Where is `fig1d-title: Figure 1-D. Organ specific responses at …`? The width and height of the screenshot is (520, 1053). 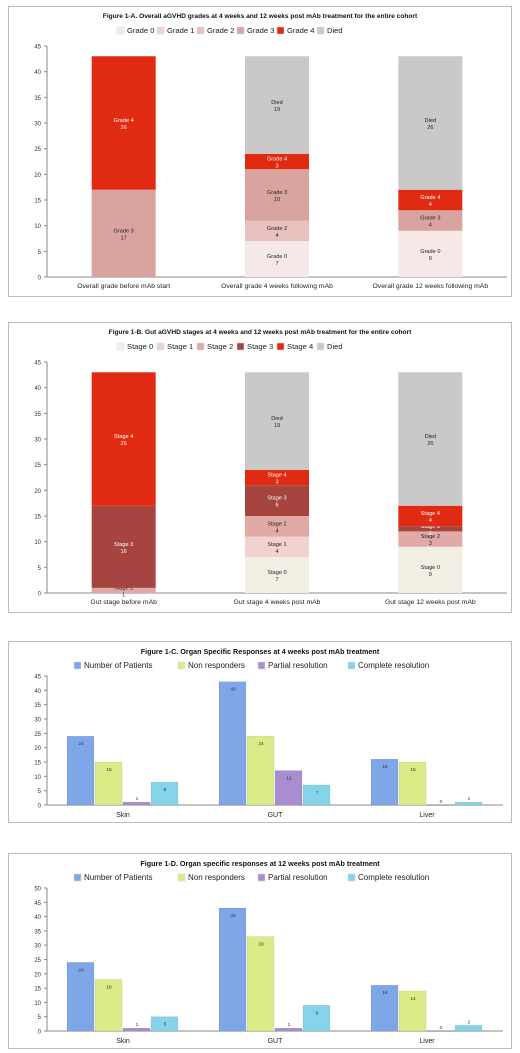 fig1d-title: Figure 1-D. Organ specific responses at … is located at coordinates (260, 863).